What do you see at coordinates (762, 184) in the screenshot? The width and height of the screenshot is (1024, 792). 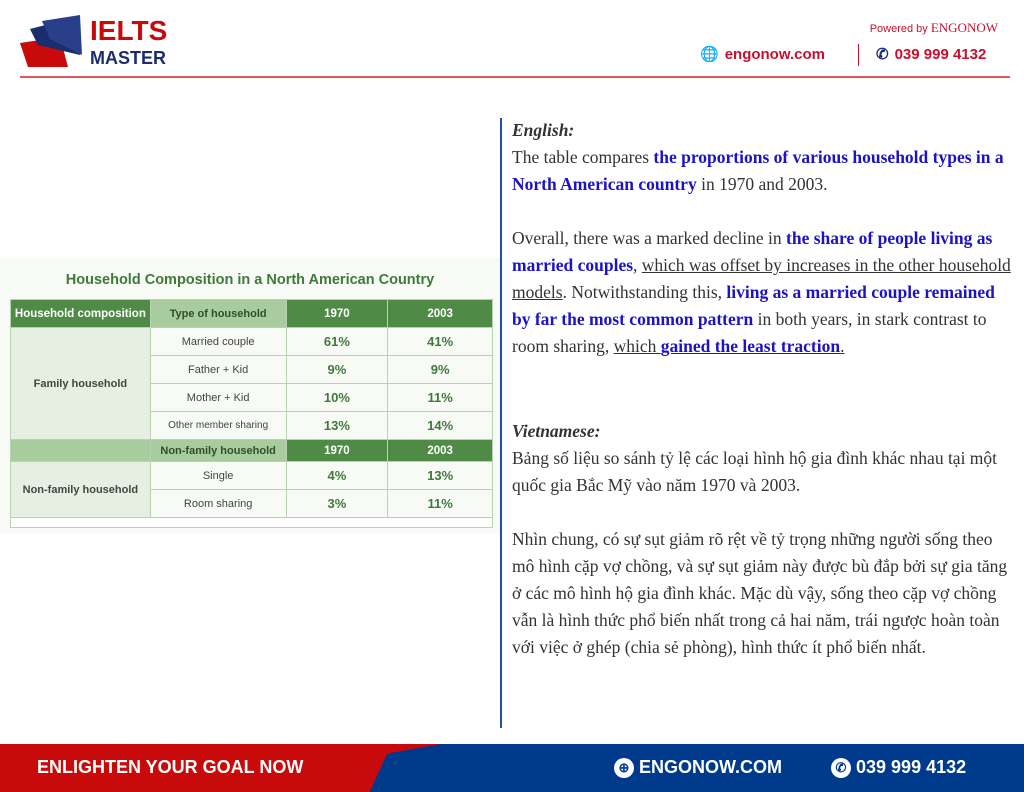 I see `text-segment: in 1970 and 2003.` at bounding box center [762, 184].